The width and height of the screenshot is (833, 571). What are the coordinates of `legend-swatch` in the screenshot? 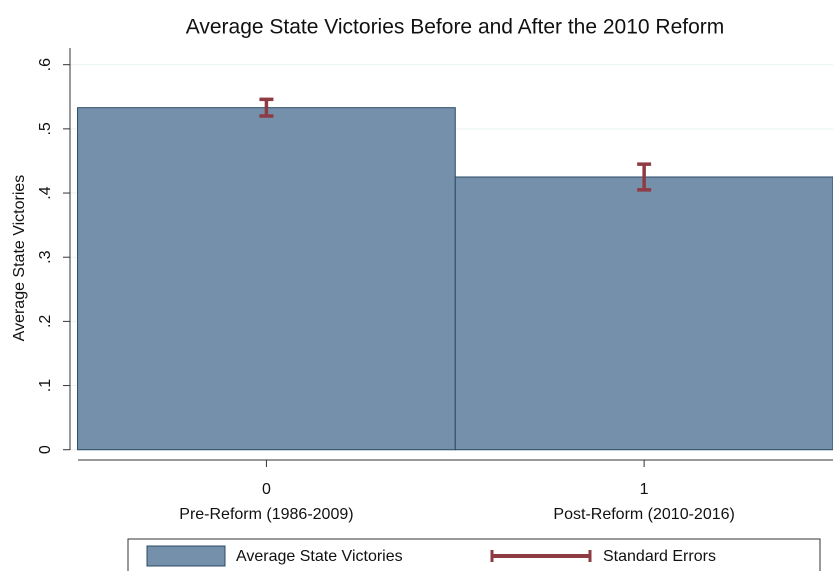 It's located at (186, 556).